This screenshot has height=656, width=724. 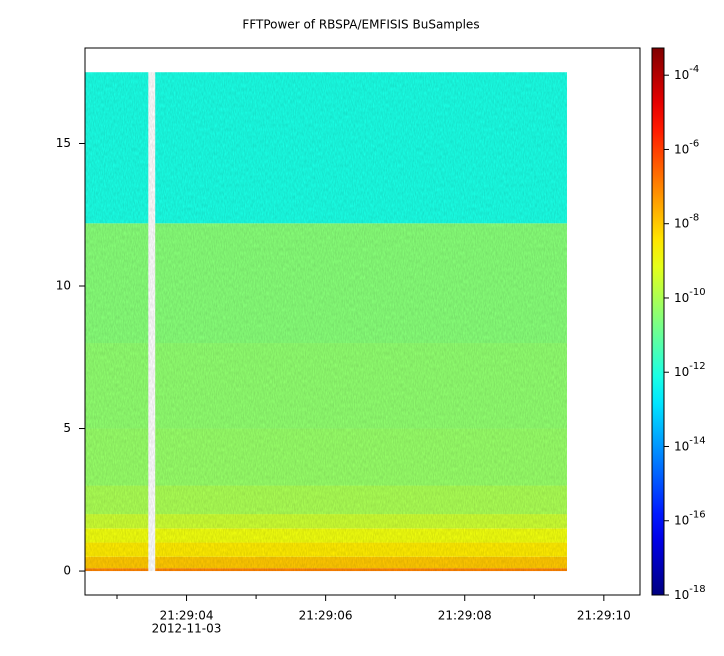 I want to click on colorbar-tick-label: 10⁻¹², so click(x=690, y=370).